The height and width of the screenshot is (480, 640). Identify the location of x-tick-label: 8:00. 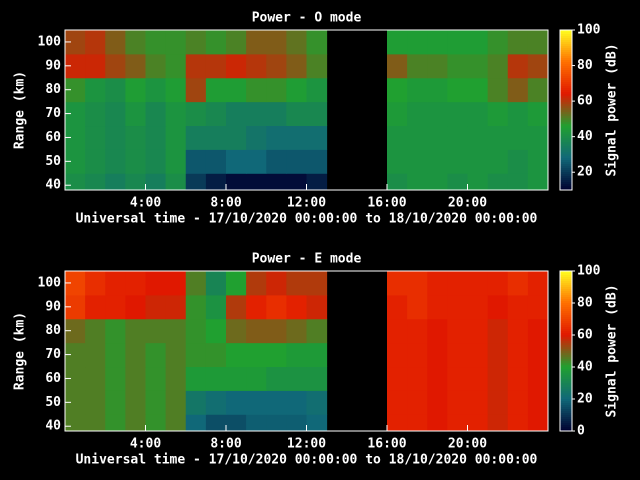
(225, 444).